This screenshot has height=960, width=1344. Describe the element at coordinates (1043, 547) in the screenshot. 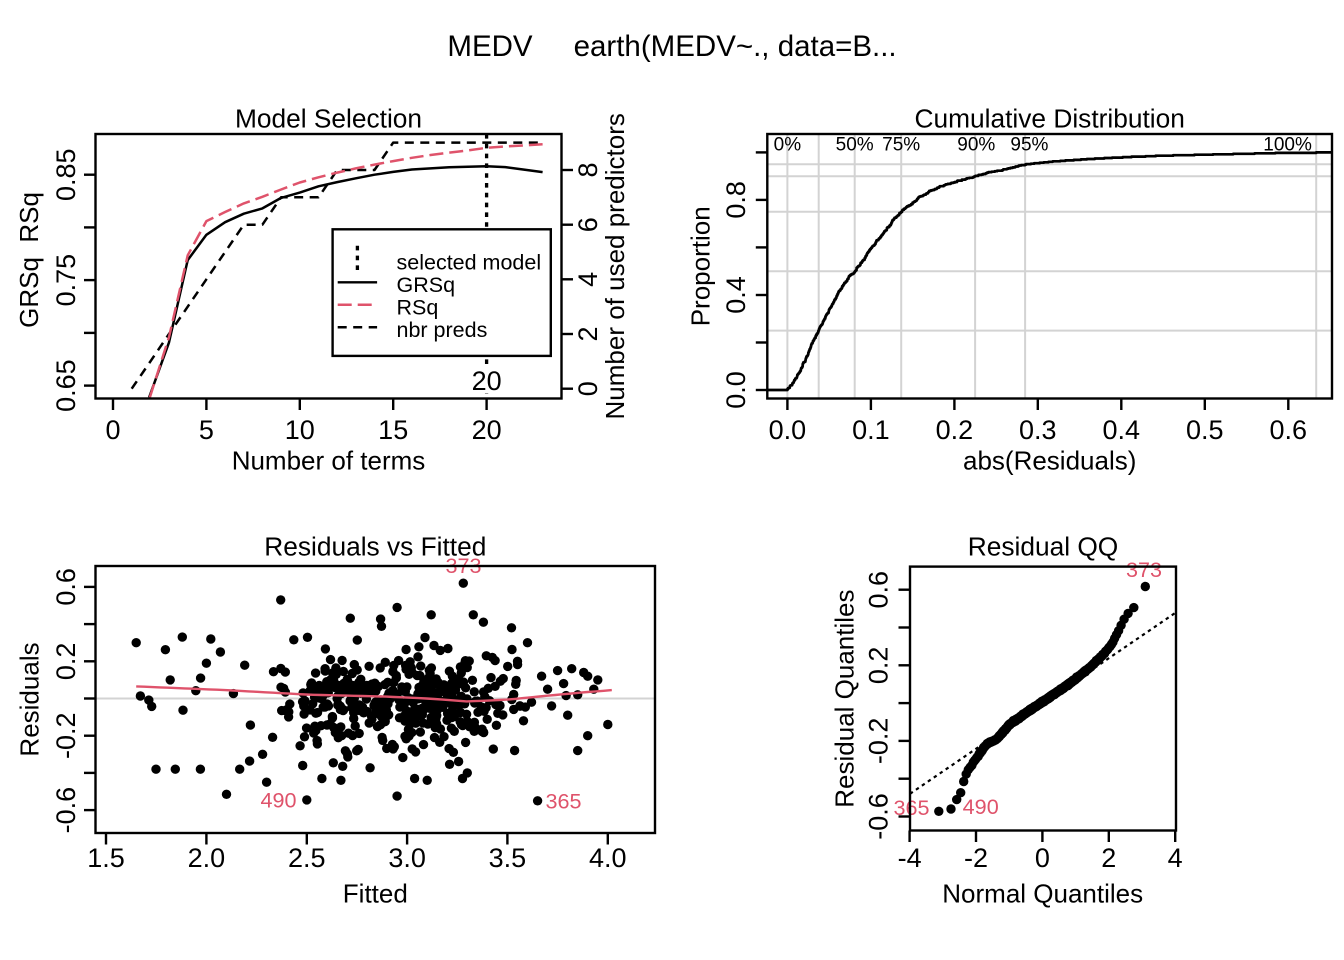

I see `svg-text: Residual QQ` at that location.